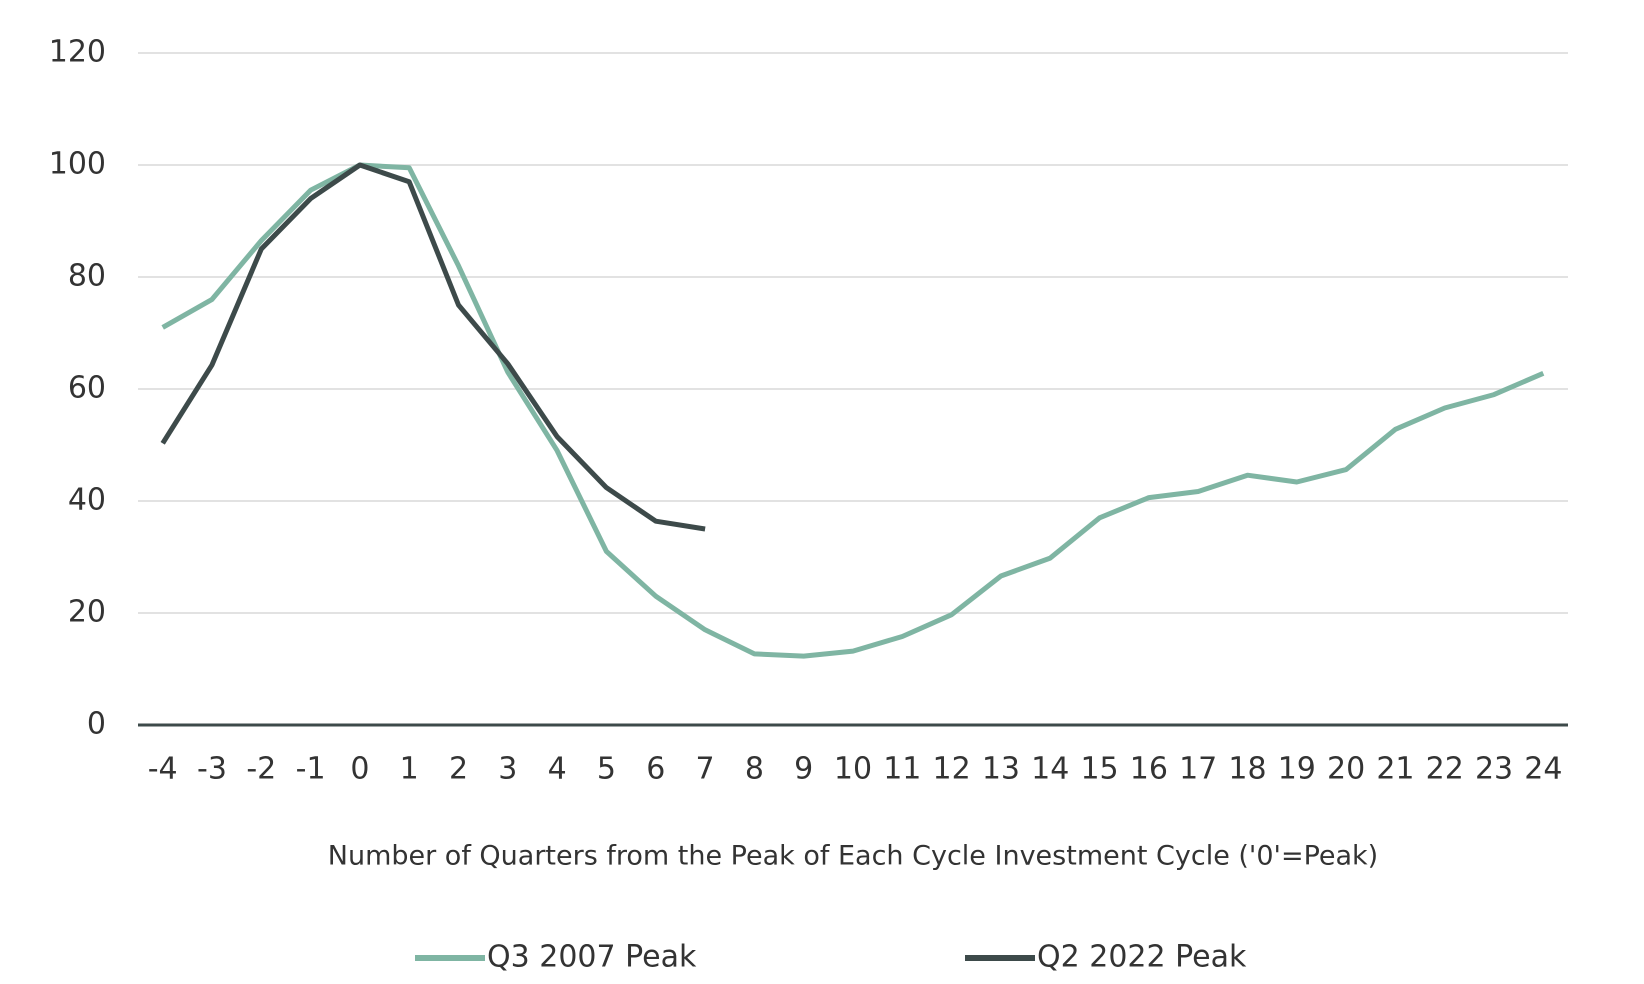  I want to click on x-tick-label: 23, so click(1494, 769).